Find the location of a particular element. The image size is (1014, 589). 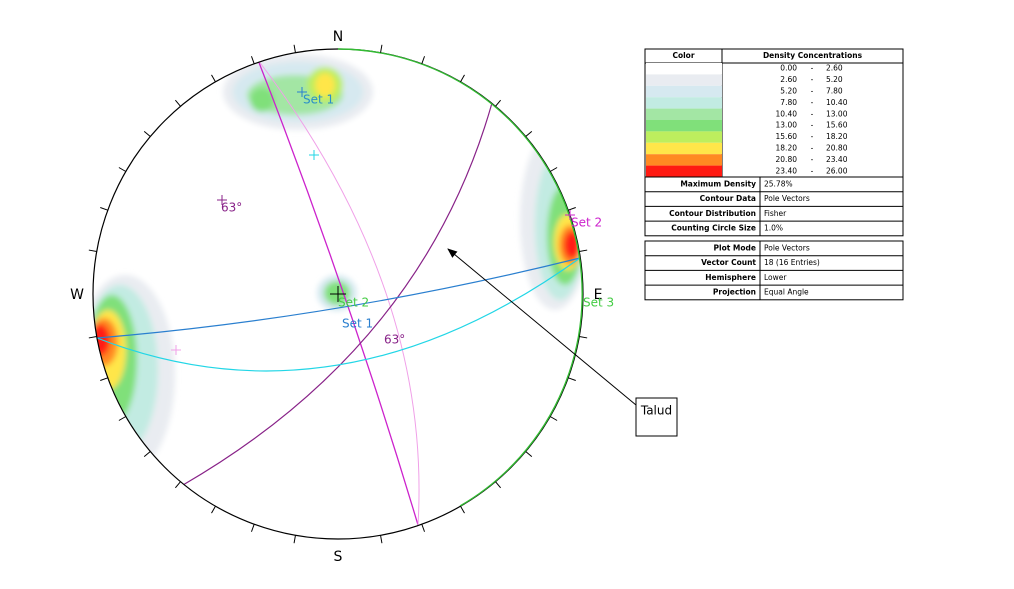

legend-from: 0.00 is located at coordinates (788, 68).